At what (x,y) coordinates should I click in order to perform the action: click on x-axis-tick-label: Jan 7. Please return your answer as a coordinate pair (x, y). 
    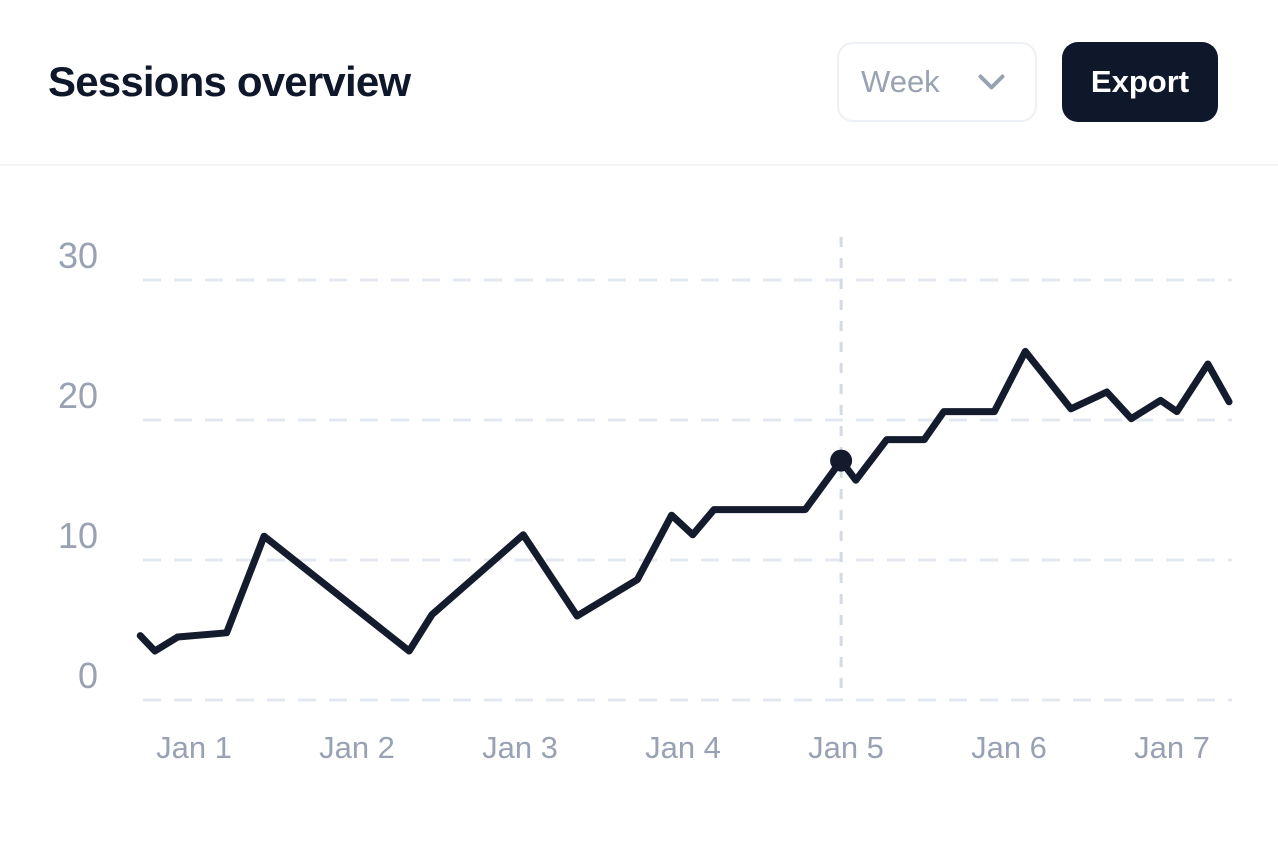
    Looking at the image, I should click on (1172, 747).